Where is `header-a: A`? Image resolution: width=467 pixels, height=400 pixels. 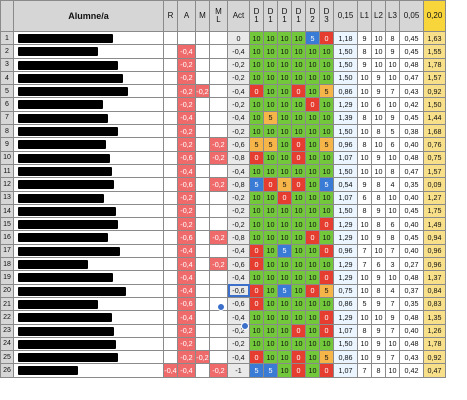 header-a: A is located at coordinates (186, 16).